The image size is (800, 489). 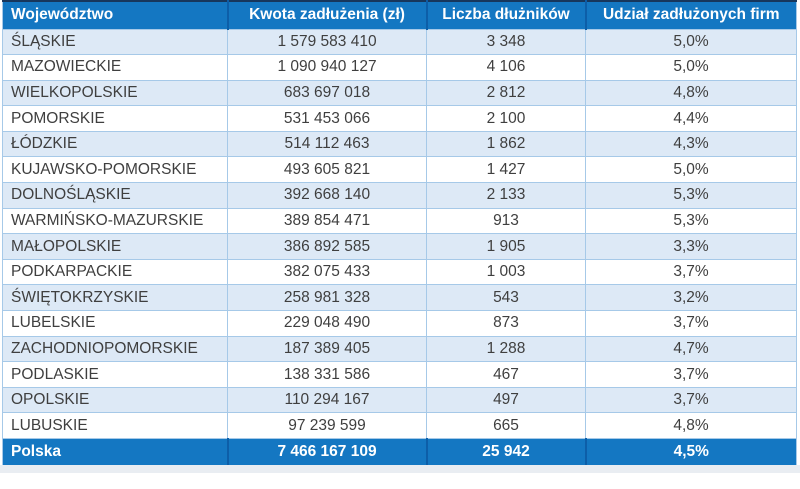 I want to click on table-row: KUJAWSKO-POMORSKIE 493 605 821 1 427 5,0%, so click(x=399, y=169).